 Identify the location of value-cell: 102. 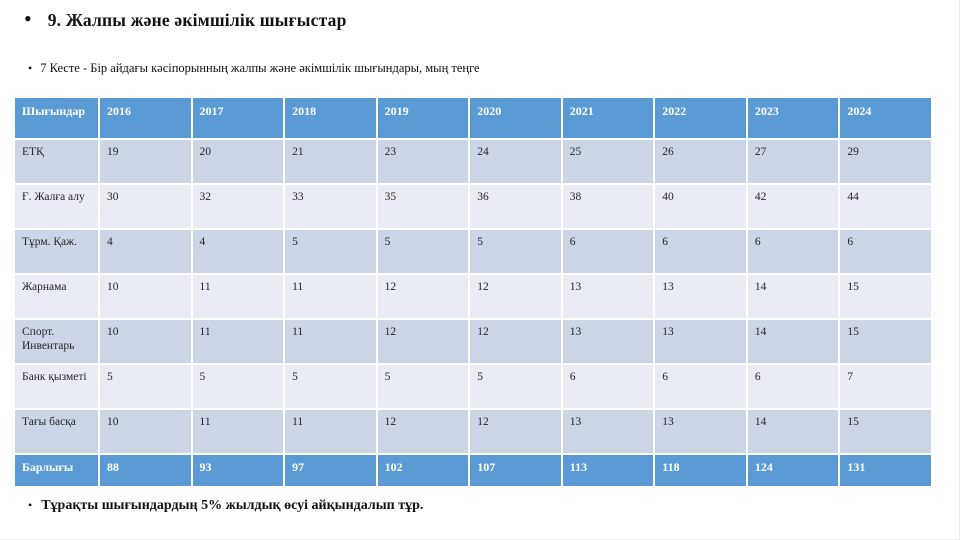
(423, 470).